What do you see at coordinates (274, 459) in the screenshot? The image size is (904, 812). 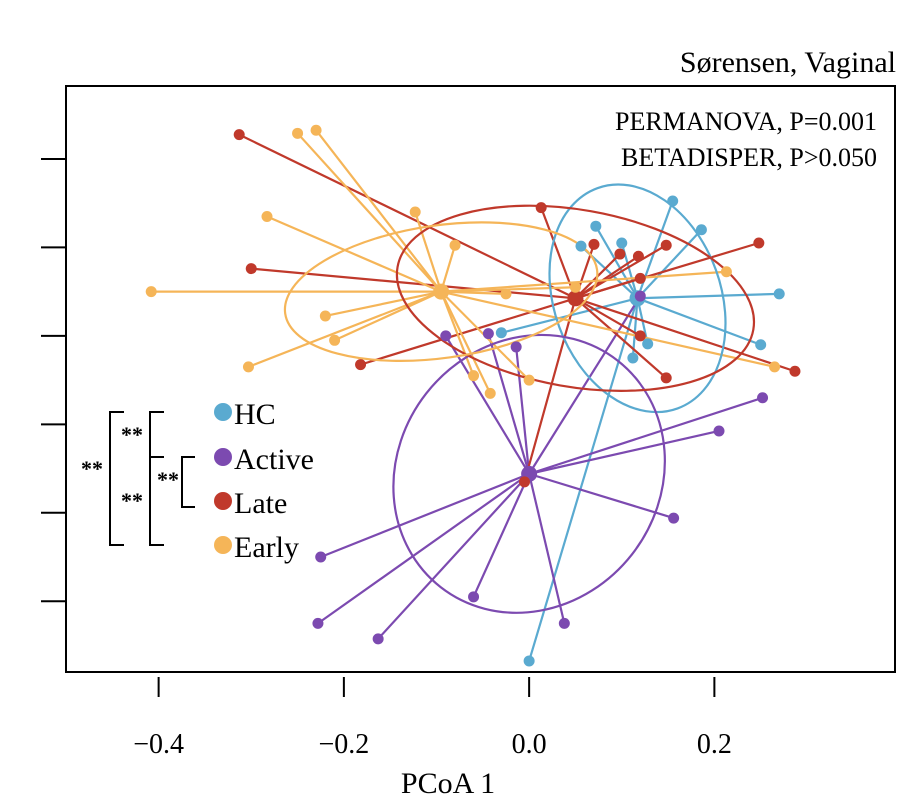 I see `legend-label-active: Active` at bounding box center [274, 459].